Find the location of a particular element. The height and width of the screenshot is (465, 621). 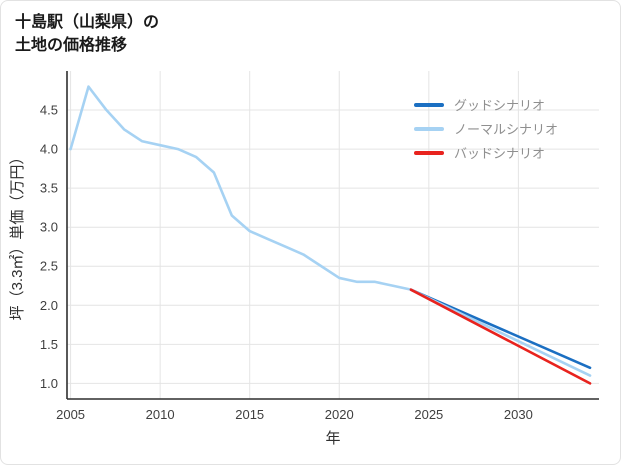

bad-scenario-swatch is located at coordinates (428, 152).